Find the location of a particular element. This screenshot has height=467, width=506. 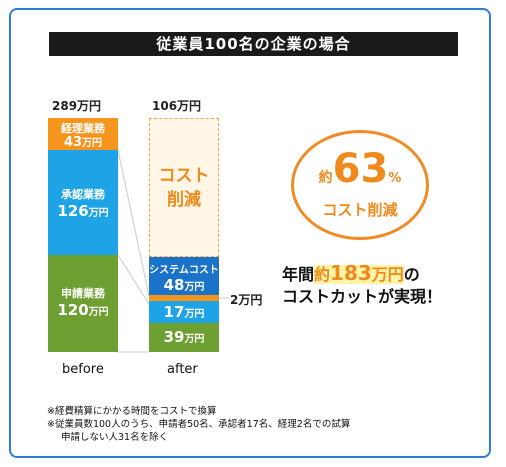

summary-suffix: の is located at coordinates (411, 274).